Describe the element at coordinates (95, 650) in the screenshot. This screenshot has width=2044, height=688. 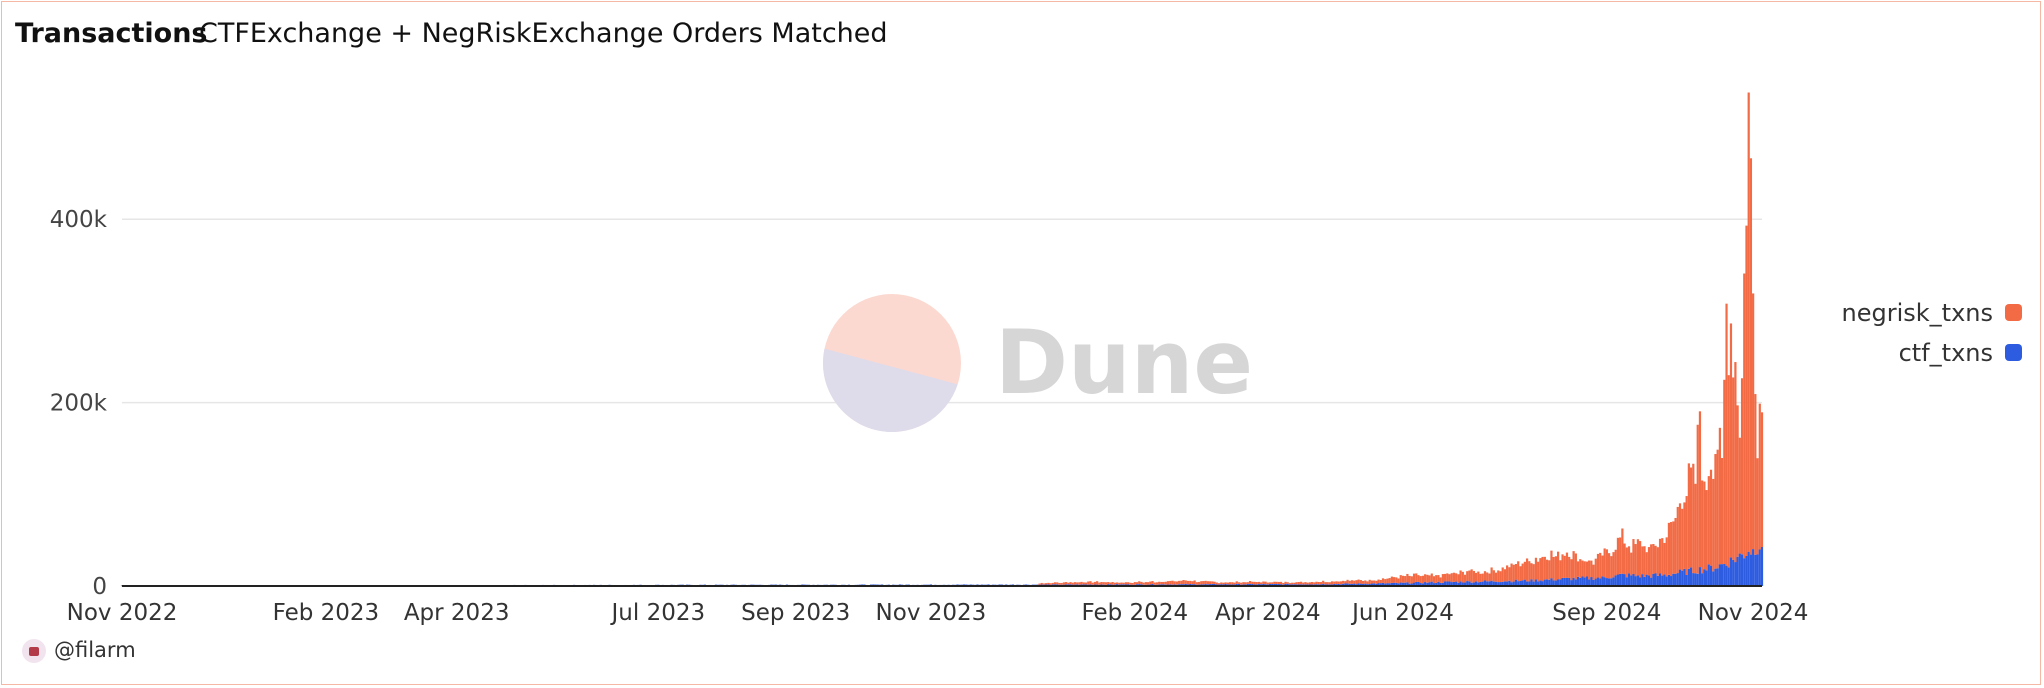
I see `author-handle: @filarm` at that location.